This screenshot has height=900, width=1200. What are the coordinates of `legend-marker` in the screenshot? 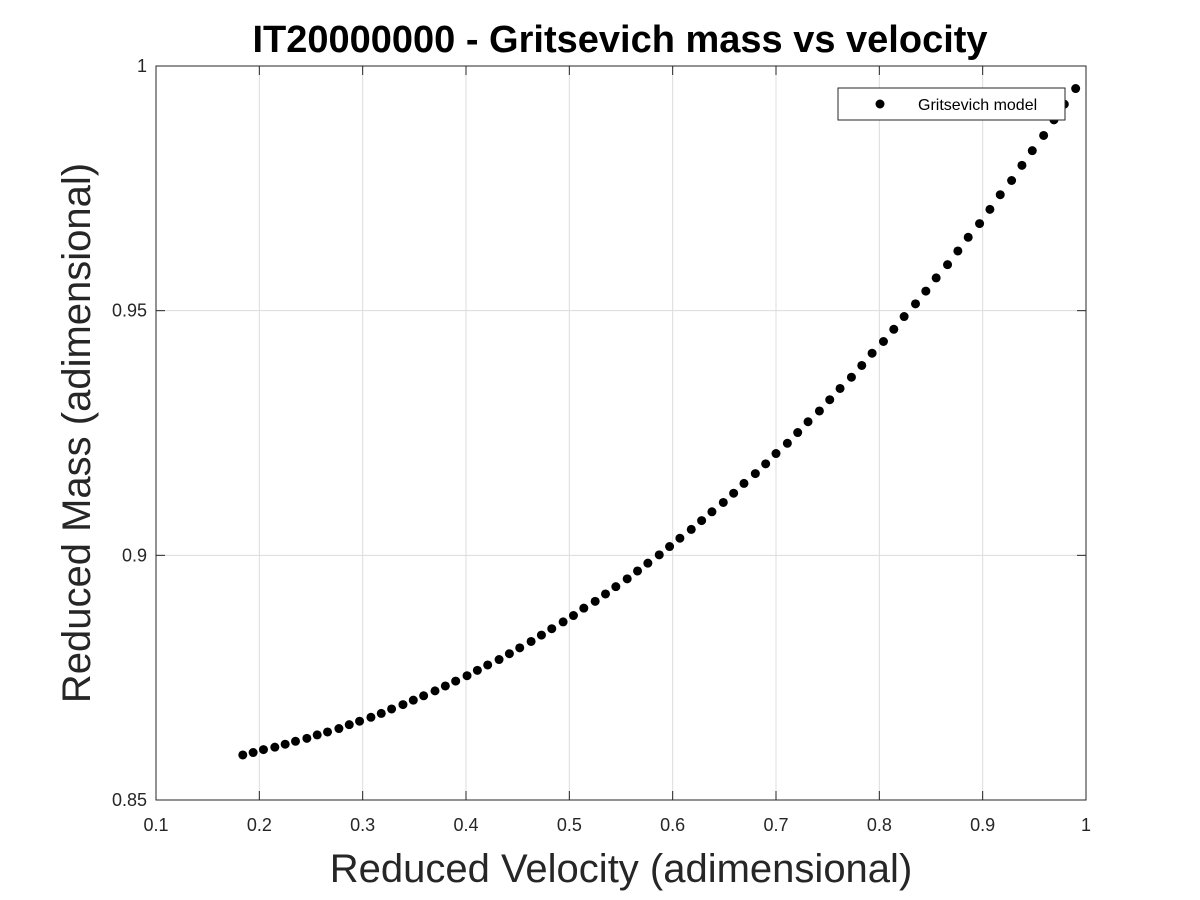 It's located at (880, 104).